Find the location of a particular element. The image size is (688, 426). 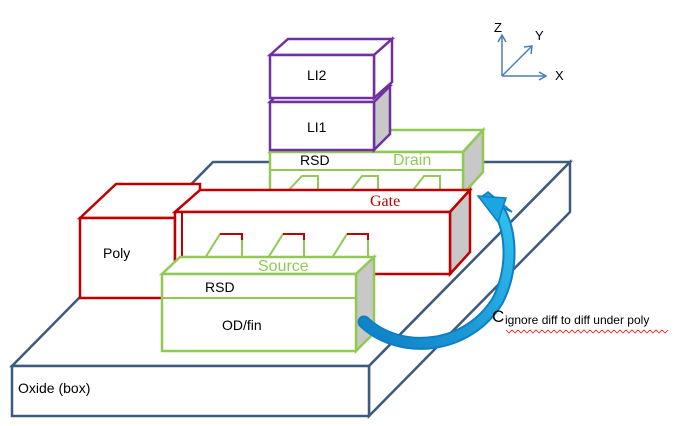

li2-label: LI2 is located at coordinates (317, 75).